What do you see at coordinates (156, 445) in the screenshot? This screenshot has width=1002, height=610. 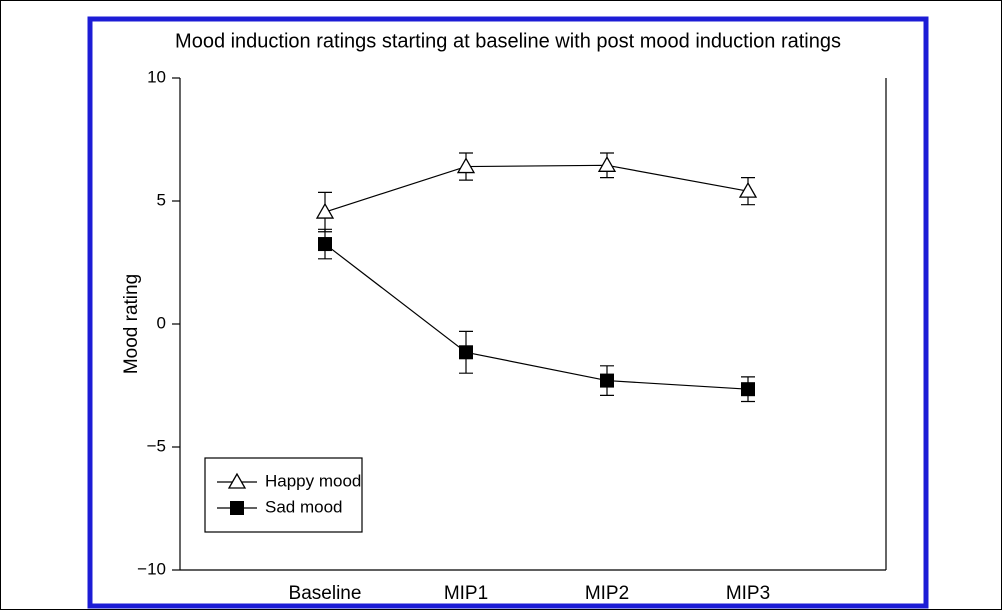 I see `y-tick-label: −5` at bounding box center [156, 445].